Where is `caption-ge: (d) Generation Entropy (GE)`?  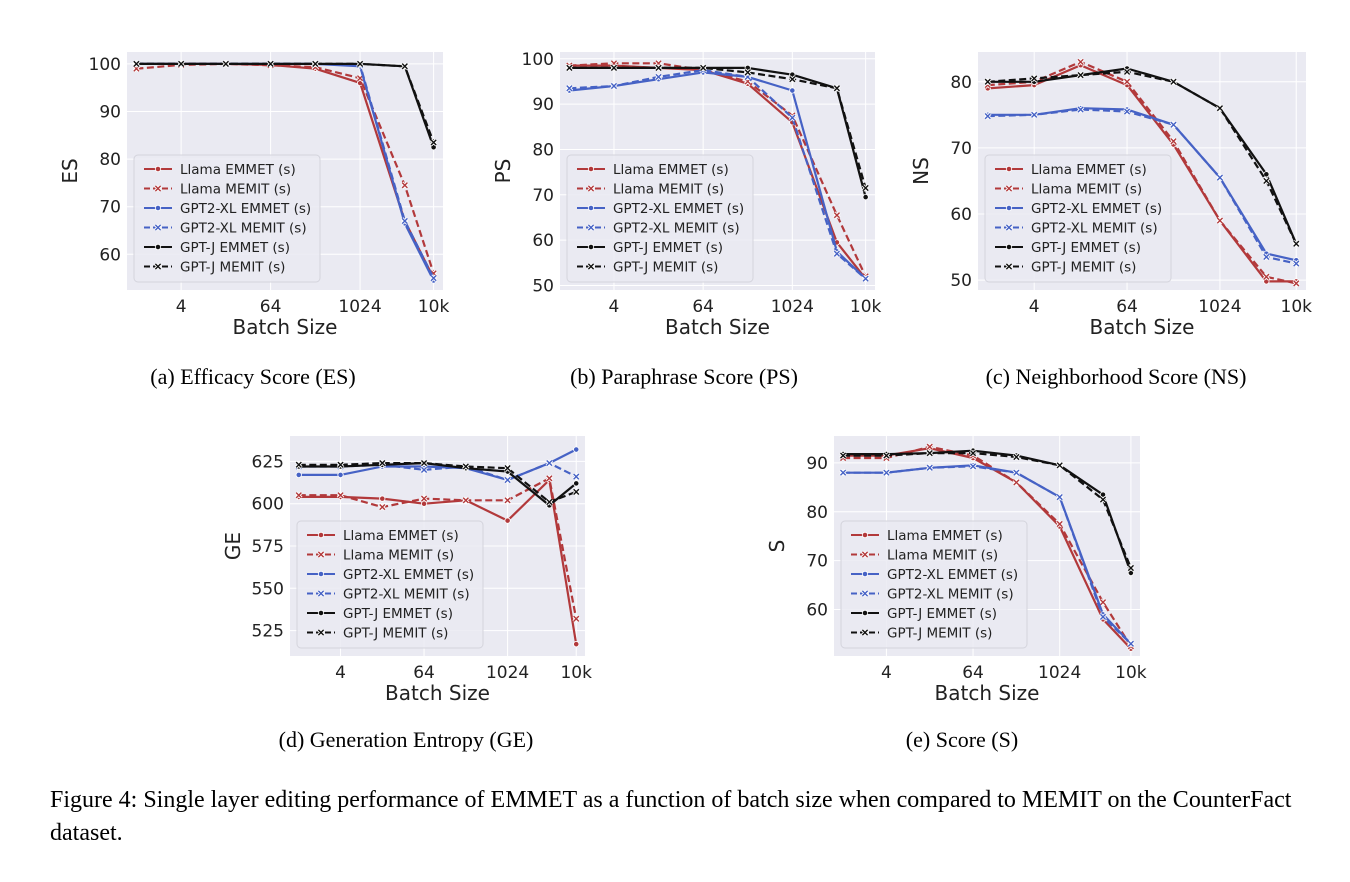 caption-ge: (d) Generation Entropy (GE) is located at coordinates (406, 739).